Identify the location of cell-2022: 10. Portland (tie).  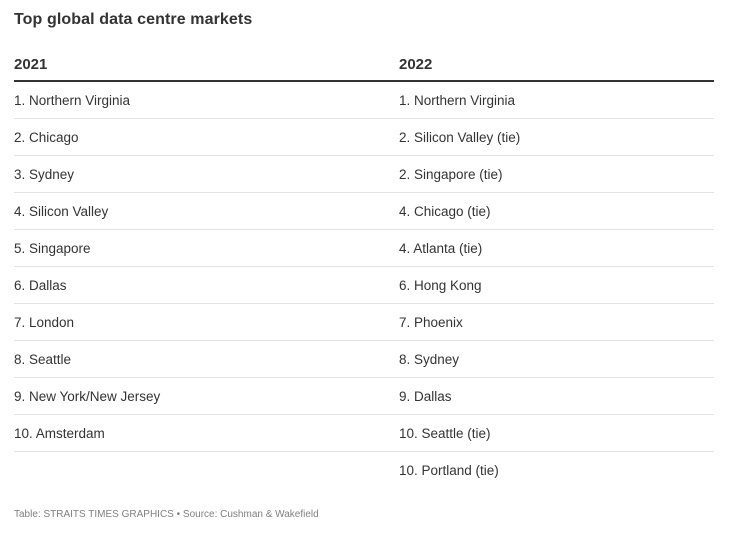
(449, 470).